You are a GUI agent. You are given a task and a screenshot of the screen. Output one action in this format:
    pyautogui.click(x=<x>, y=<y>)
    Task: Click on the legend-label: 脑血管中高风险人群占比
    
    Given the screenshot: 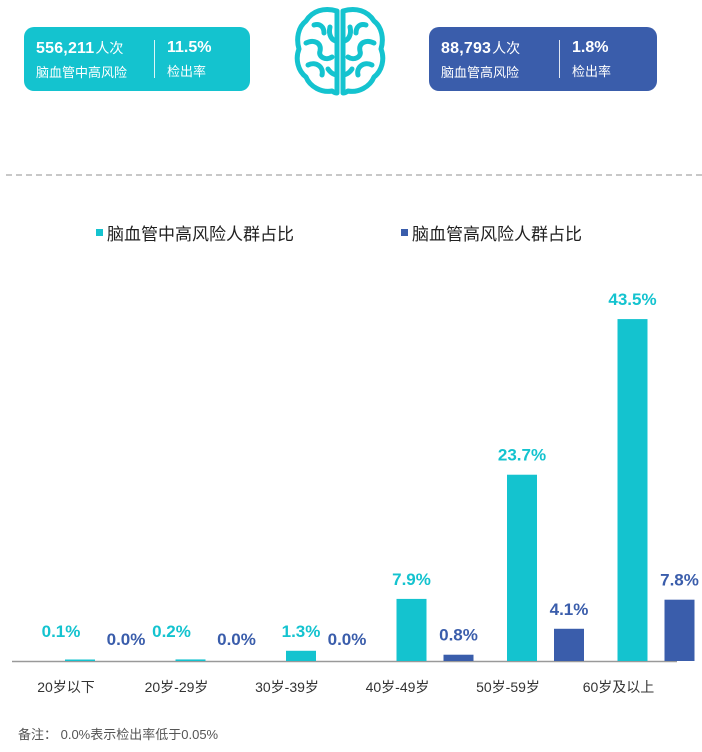 What is the action you would take?
    pyautogui.click(x=200, y=234)
    